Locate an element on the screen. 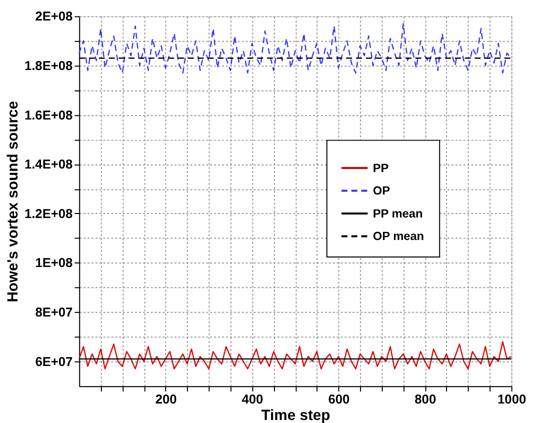 Image resolution: width=540 pixels, height=423 pixels. x-tick-label: 1000 is located at coordinates (512, 398).